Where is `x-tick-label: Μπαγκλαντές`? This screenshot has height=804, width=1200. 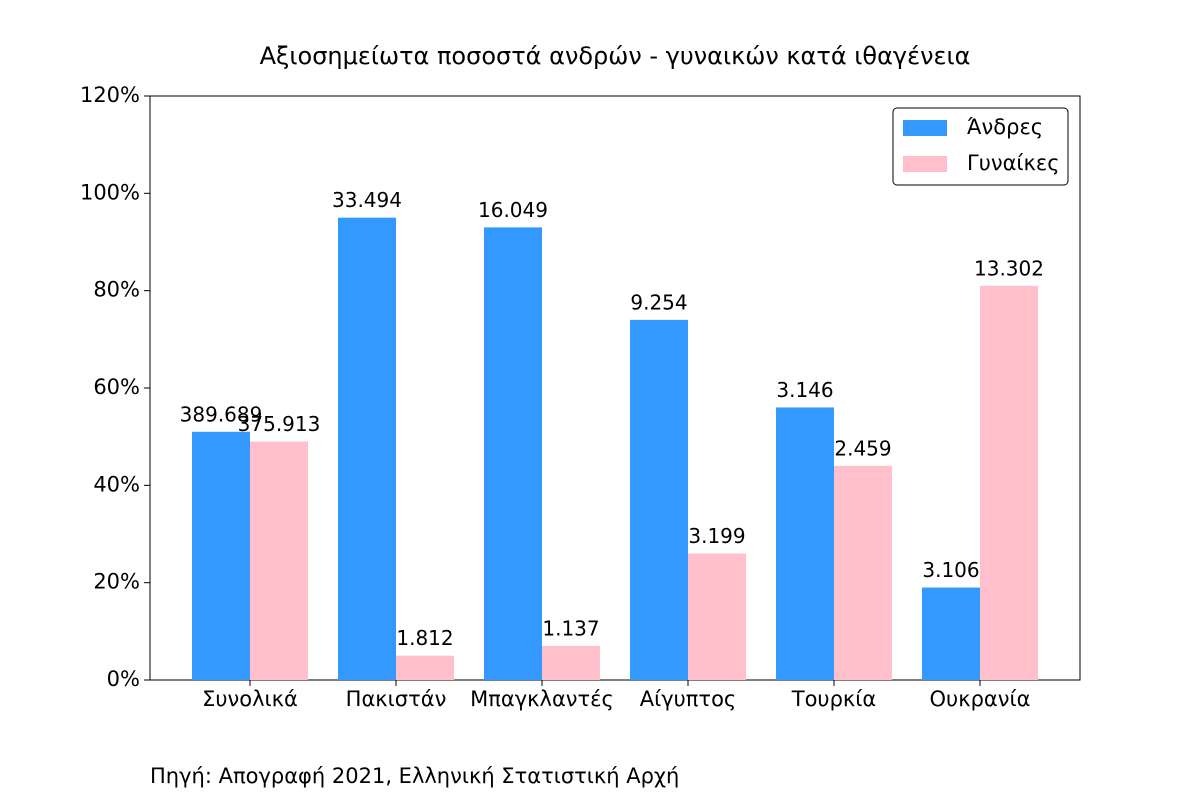 x-tick-label: Μπαγκλαντές is located at coordinates (542, 699).